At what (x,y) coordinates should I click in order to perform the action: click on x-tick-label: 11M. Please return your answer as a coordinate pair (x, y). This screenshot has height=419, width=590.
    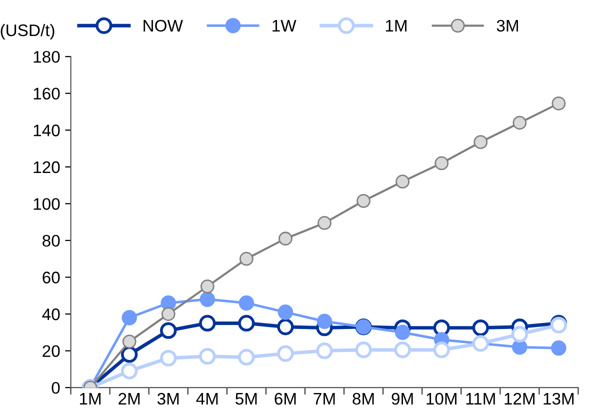
    Looking at the image, I should click on (480, 399).